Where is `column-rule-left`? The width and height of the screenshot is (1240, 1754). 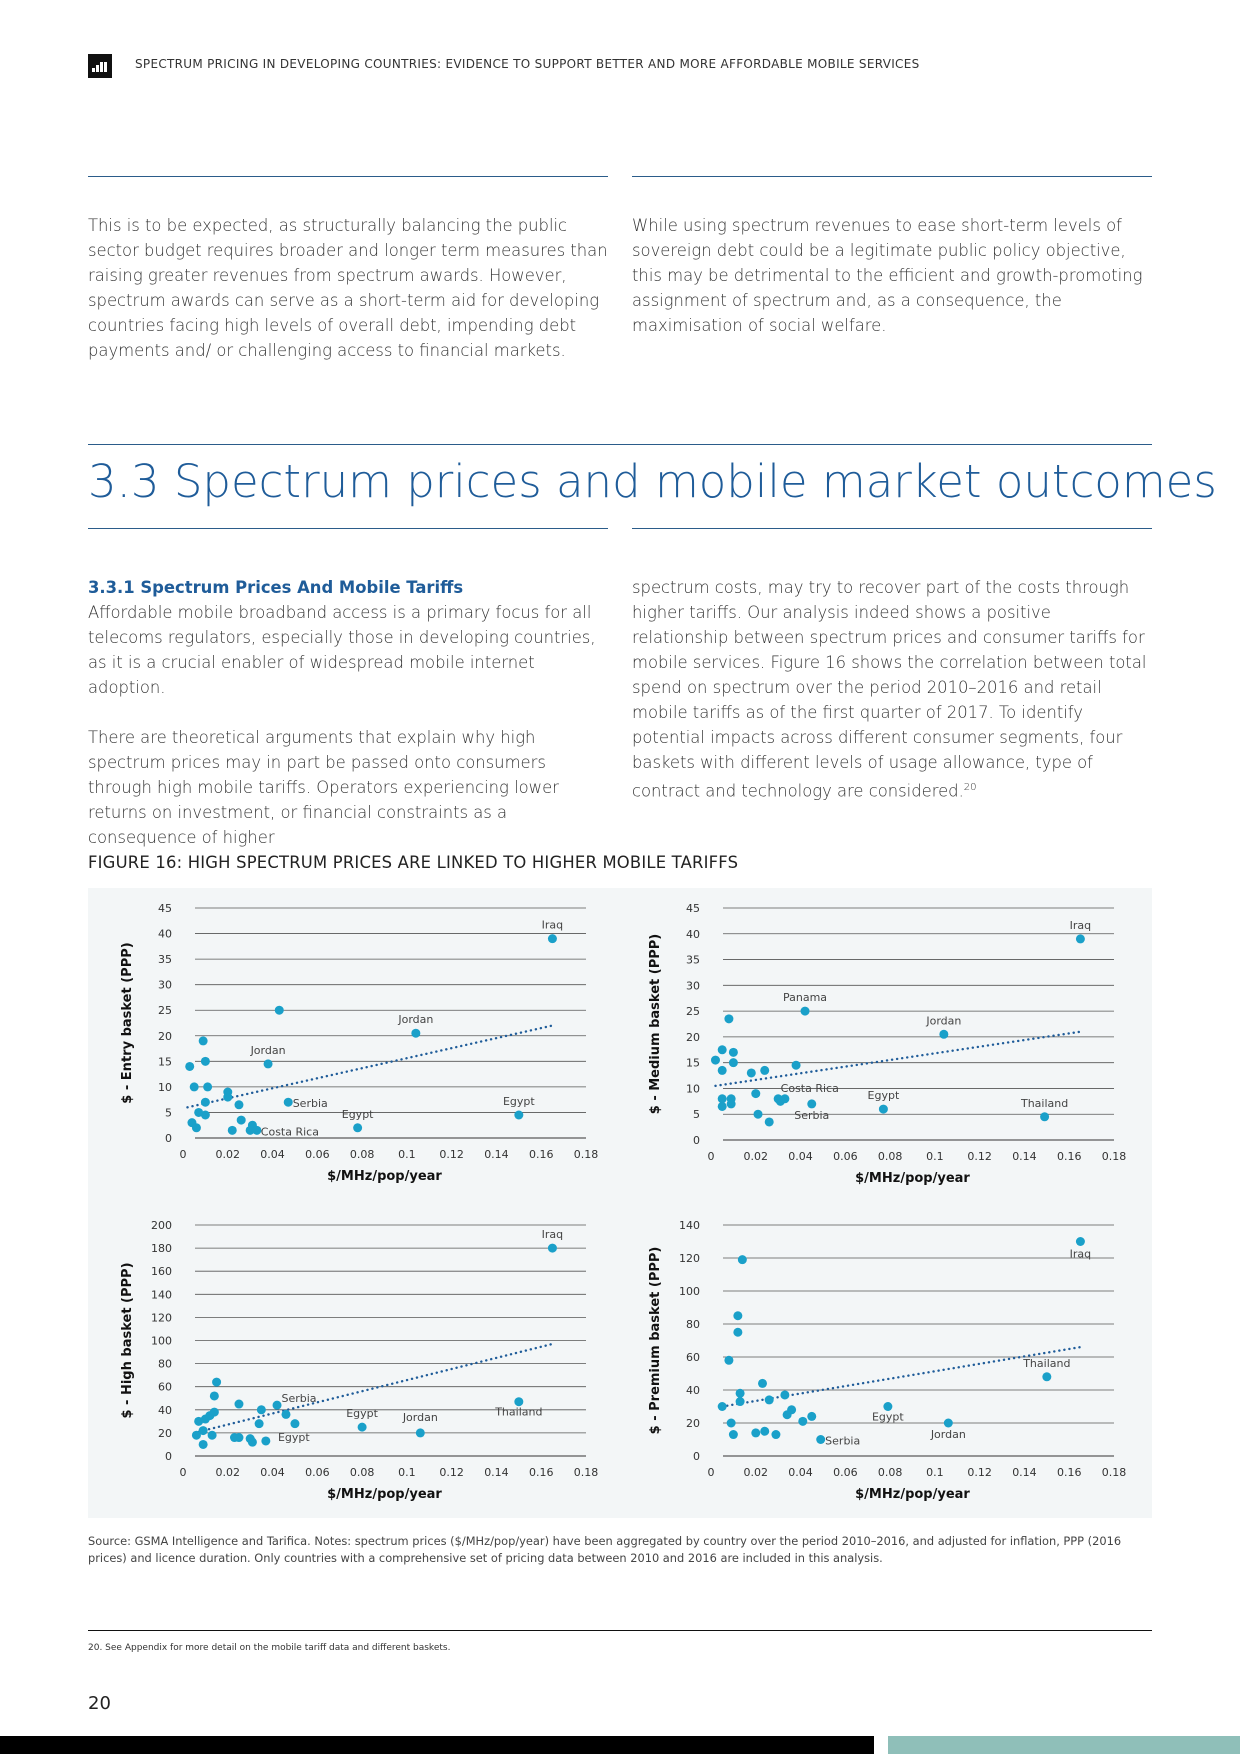
column-rule-left is located at coordinates (348, 176).